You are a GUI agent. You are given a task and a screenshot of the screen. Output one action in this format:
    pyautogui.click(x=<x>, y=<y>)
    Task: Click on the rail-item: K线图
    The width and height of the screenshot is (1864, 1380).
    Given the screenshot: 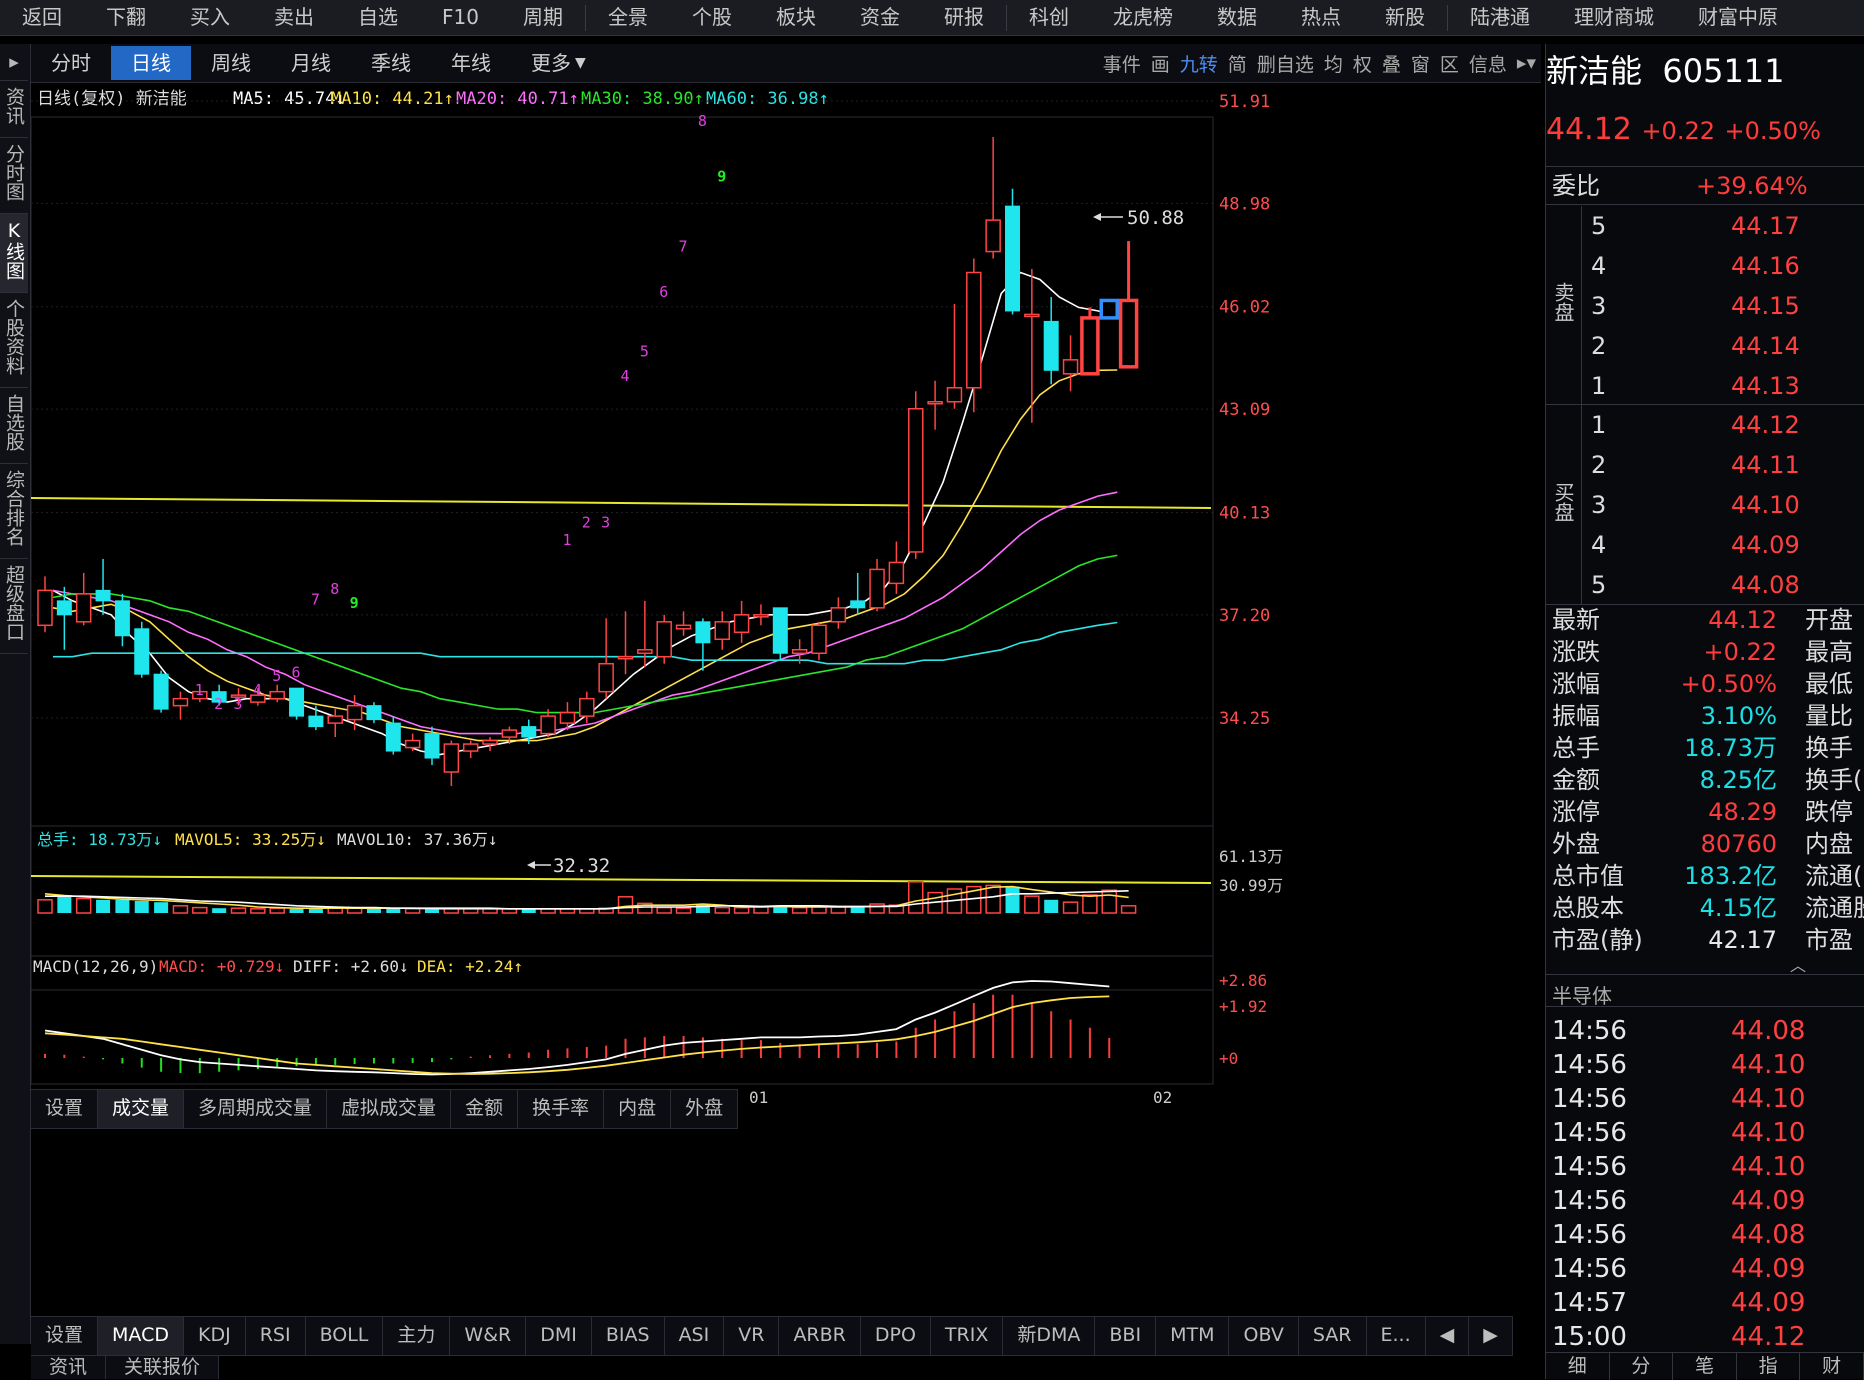 What is the action you would take?
    pyautogui.click(x=14, y=253)
    